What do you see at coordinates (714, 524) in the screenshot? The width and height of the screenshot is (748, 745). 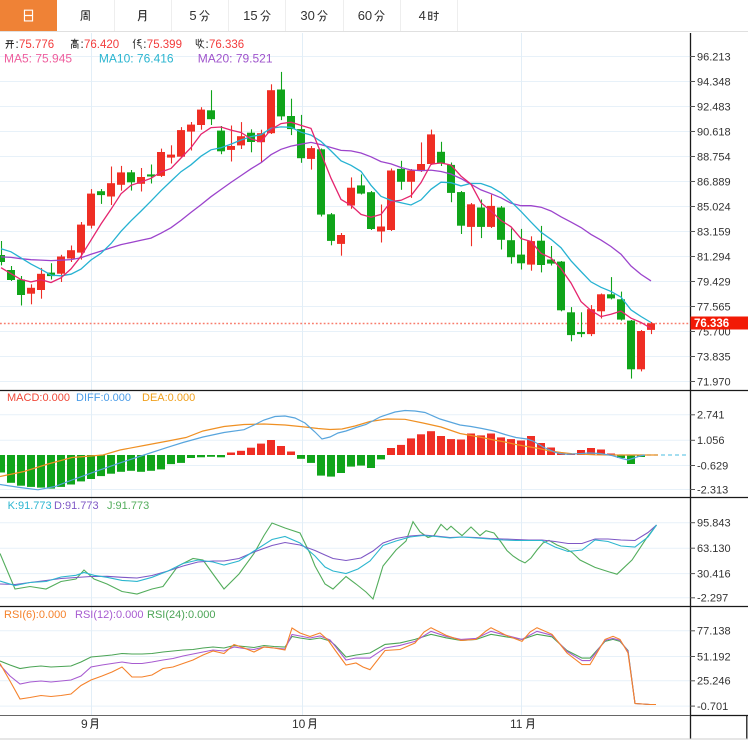 I see `svg-text: 95.843` at bounding box center [714, 524].